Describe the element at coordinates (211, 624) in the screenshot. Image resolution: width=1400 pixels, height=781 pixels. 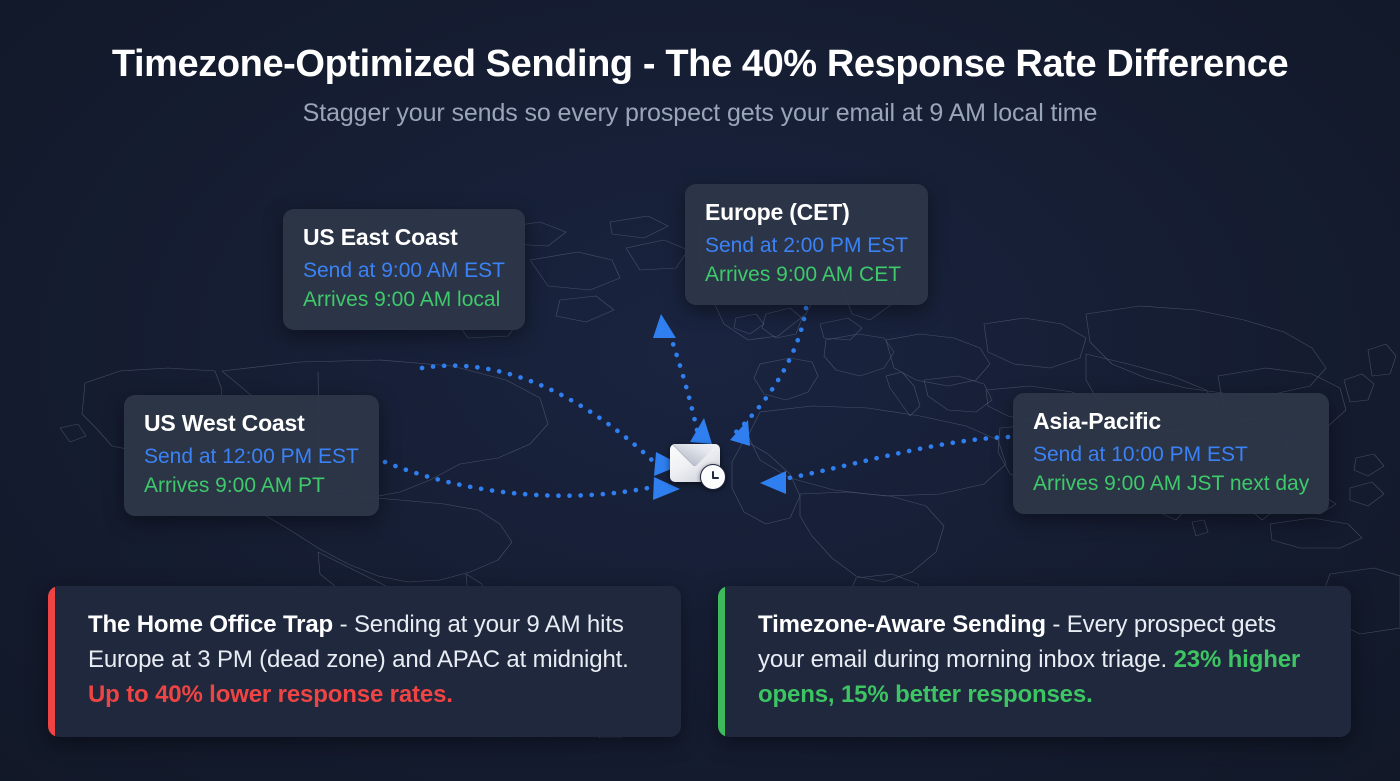
I see `callout-lead: The Home Office Trap` at that location.